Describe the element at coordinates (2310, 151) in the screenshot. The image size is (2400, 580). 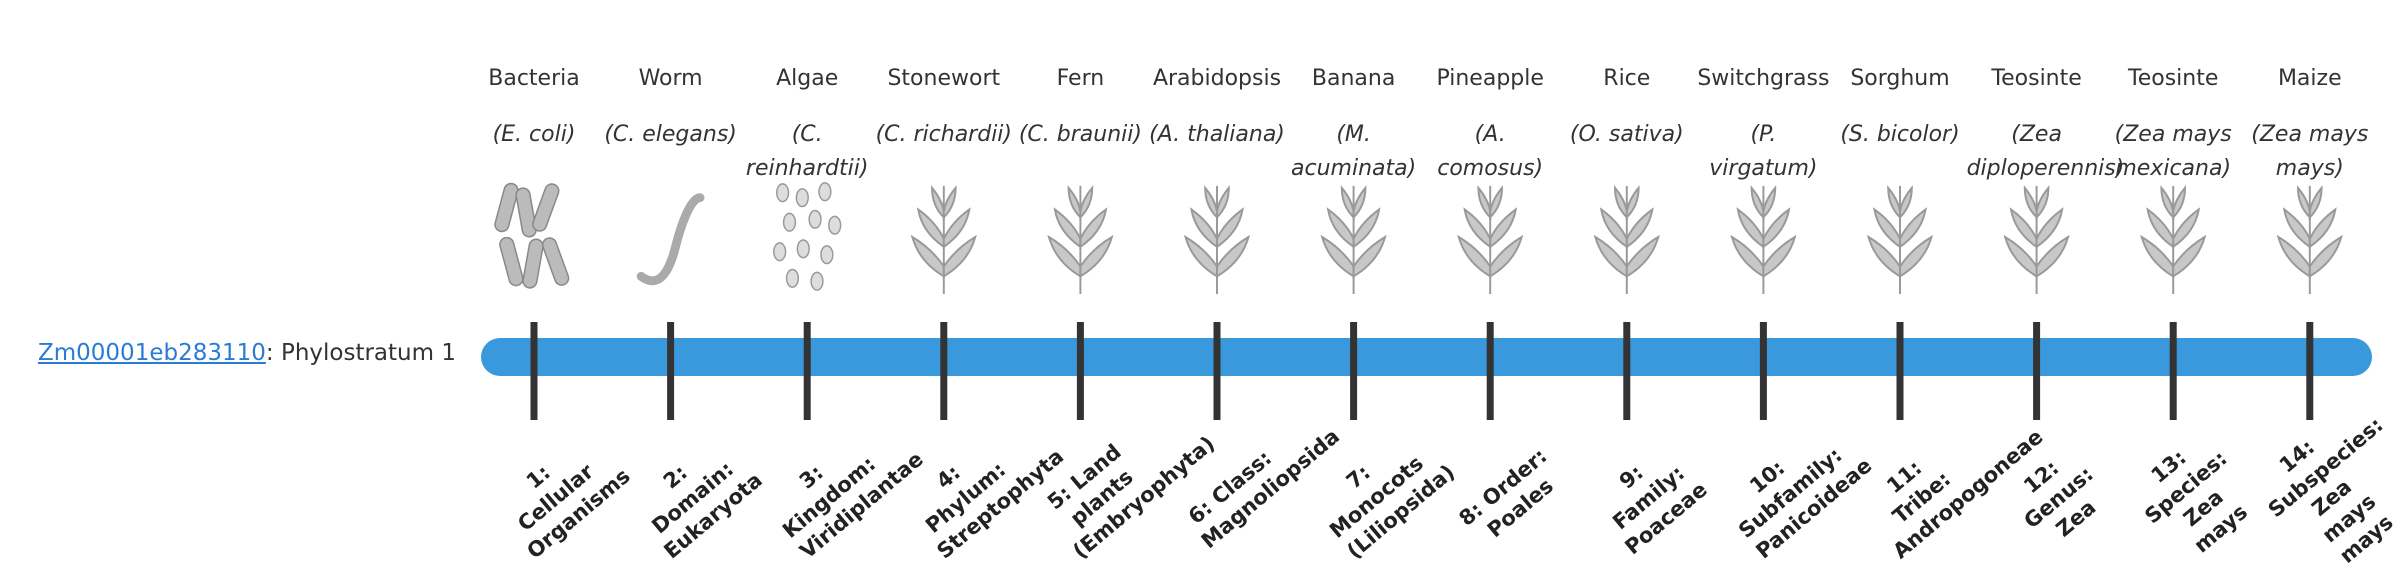
I see `organism-species: (Zea mays mays)` at that location.